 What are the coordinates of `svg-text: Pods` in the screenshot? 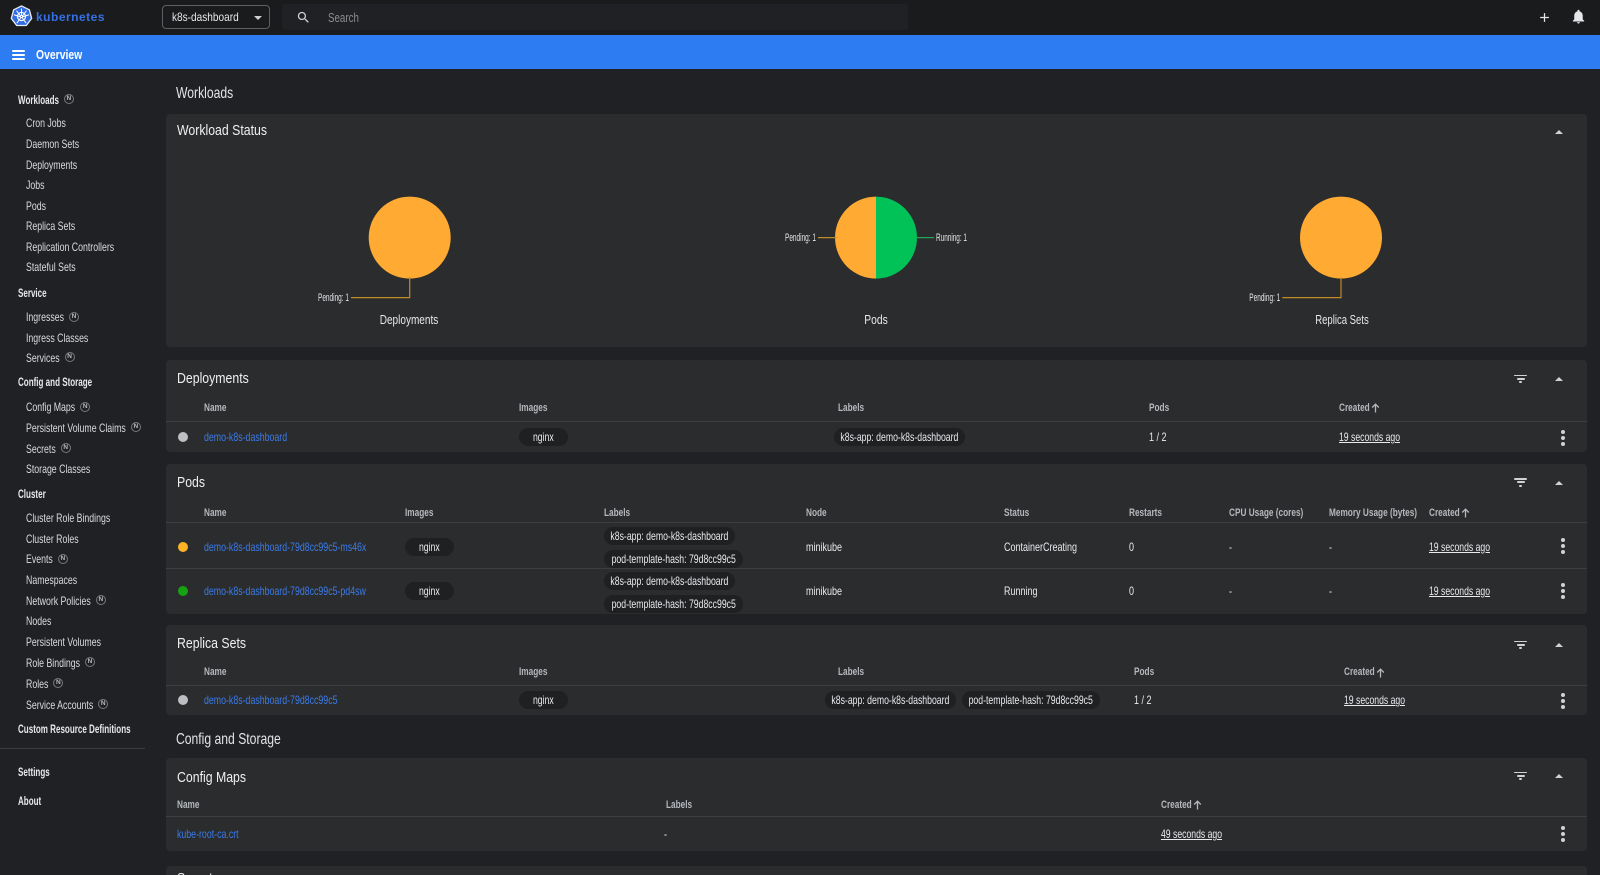 It's located at (876, 319).